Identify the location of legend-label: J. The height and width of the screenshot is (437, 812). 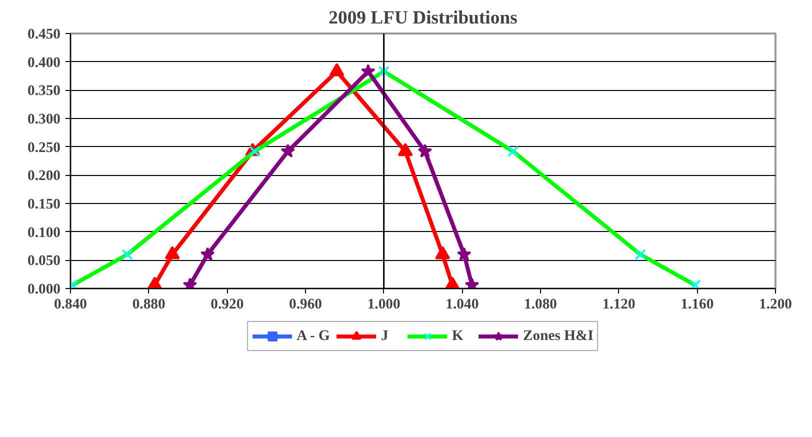
(385, 336).